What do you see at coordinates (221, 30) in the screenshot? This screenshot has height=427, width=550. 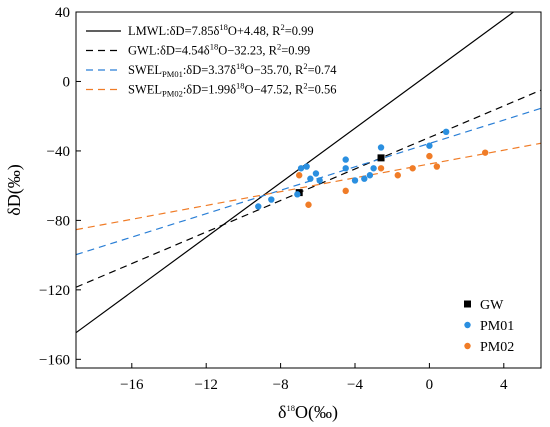 I see `legend-line-label: LMWL:δD=7.85δ18O+4.48, R2=0.99` at bounding box center [221, 30].